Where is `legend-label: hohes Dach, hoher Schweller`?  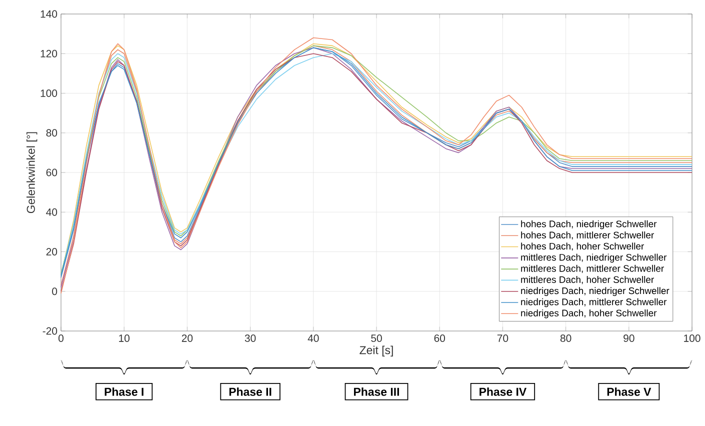 legend-label: hohes Dach, hoher Schweller is located at coordinates (582, 246).